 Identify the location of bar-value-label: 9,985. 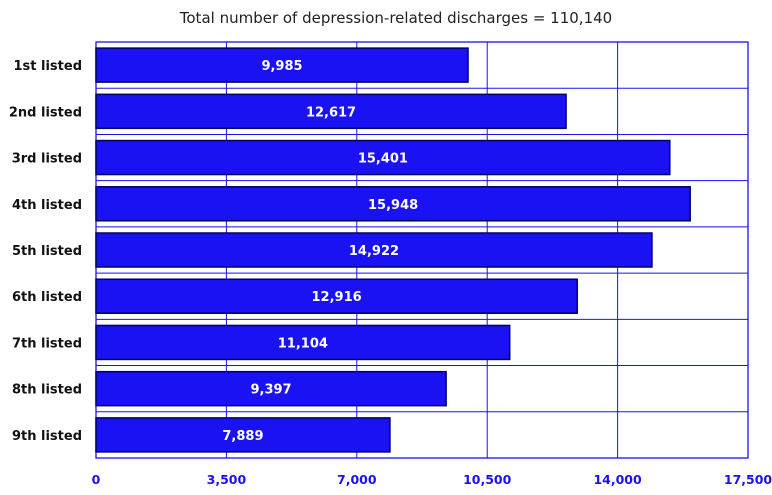
(281, 66).